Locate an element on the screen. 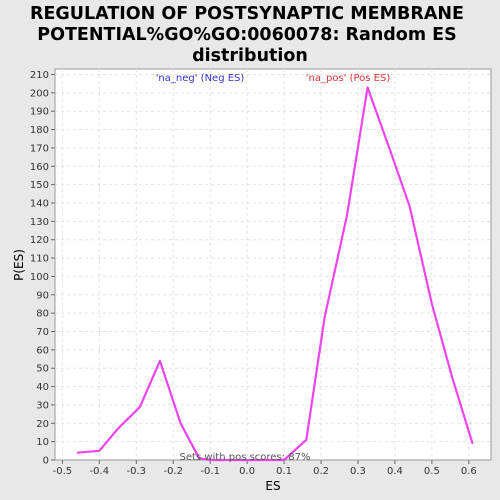 This screenshot has width=500, height=500. y-tick-label: 0 is located at coordinates (46, 461).